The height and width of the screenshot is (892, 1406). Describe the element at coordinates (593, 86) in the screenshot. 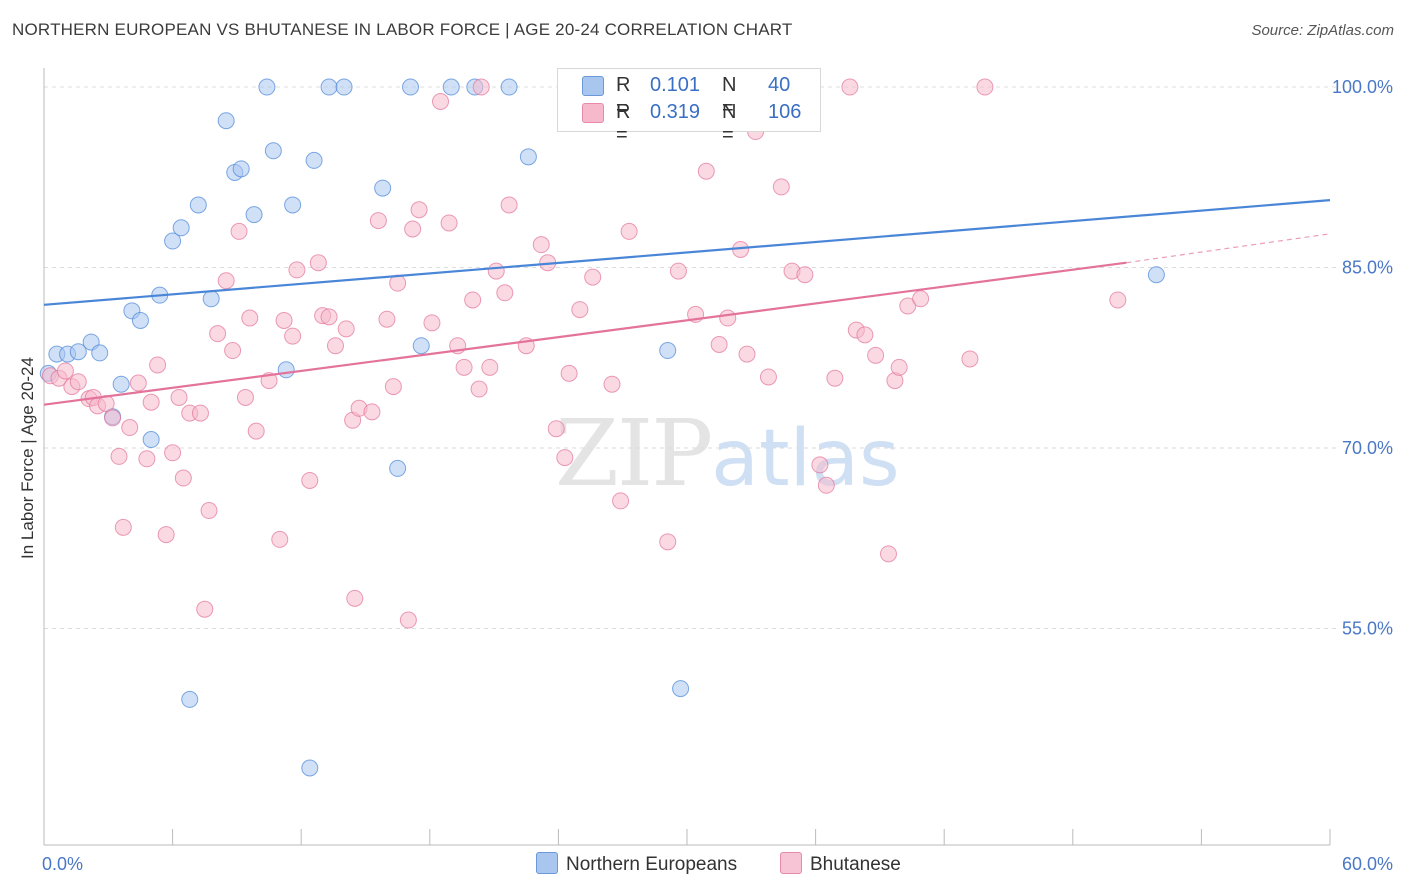

I see `legend-swatch-blue` at that location.